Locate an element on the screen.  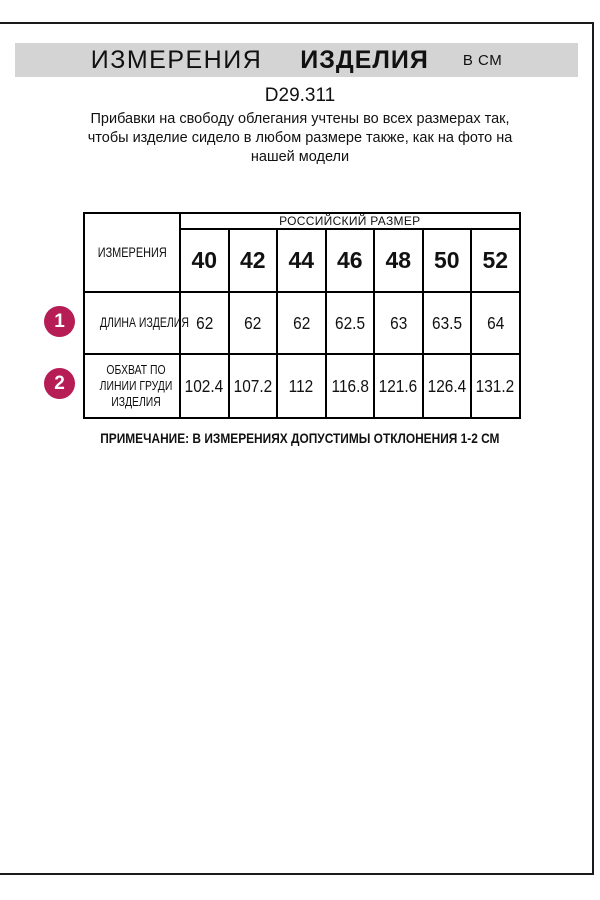
intro-line-3: нашей модели is located at coordinates (300, 157).